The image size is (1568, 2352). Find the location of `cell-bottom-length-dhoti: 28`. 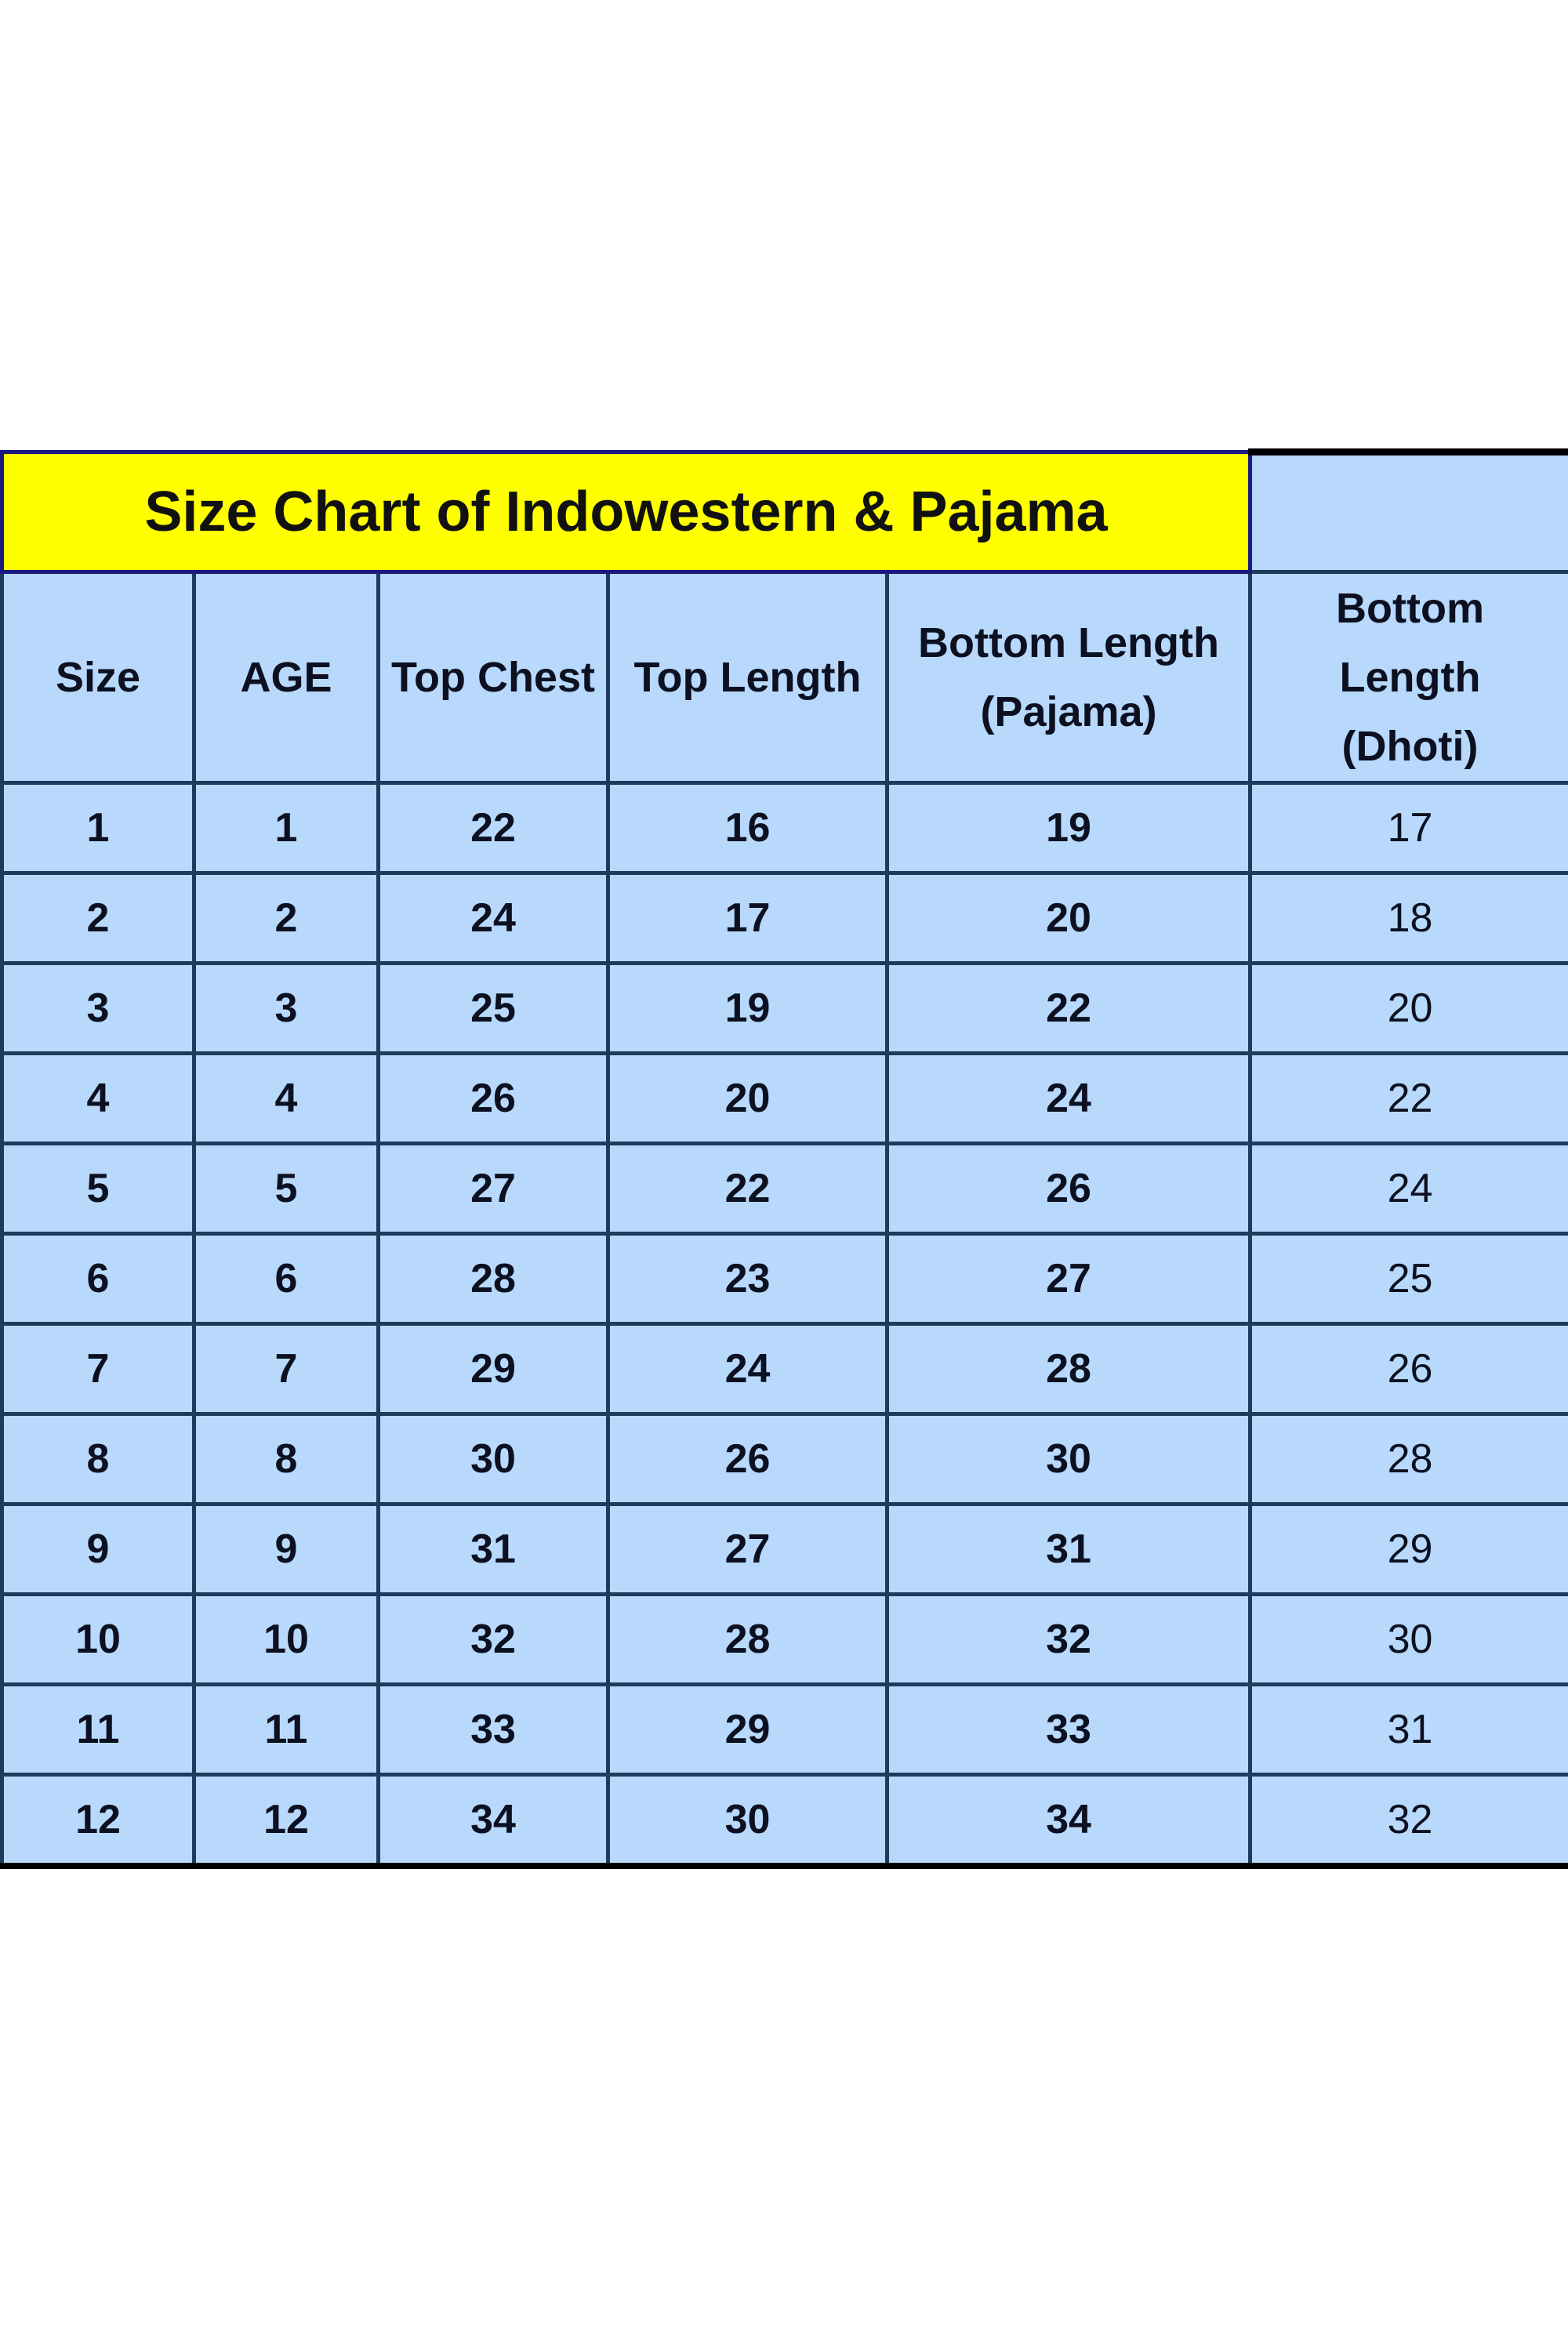

cell-bottom-length-dhoti: 28 is located at coordinates (1408, 1459).